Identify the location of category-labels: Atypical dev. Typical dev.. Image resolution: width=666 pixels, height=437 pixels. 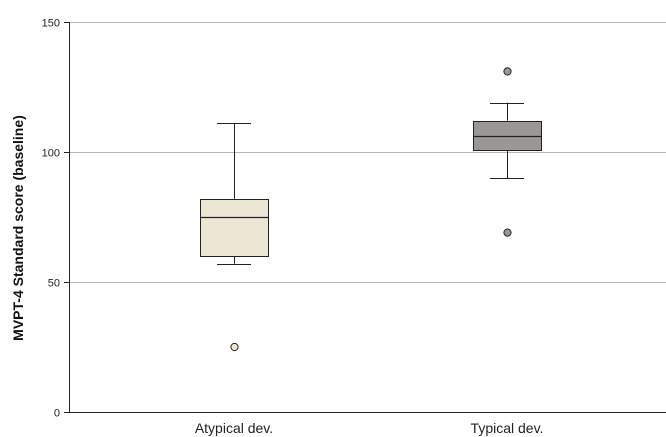
(369, 428).